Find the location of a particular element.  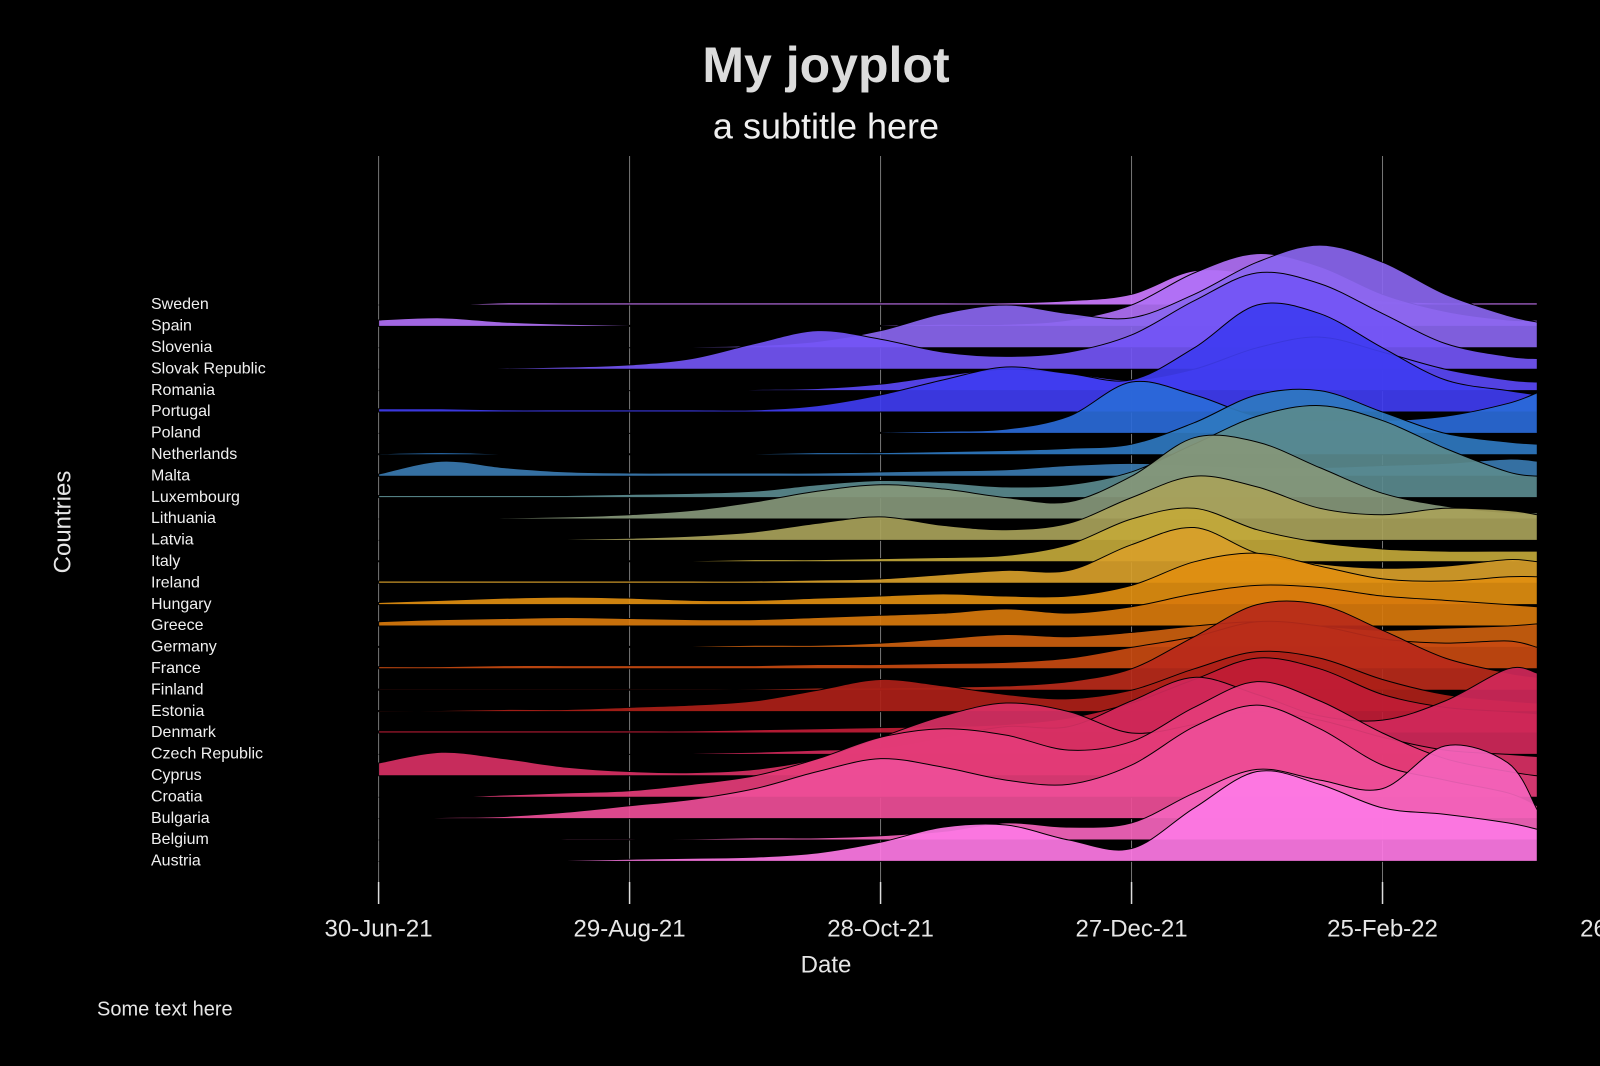

row-label: Spain is located at coordinates (171, 326).